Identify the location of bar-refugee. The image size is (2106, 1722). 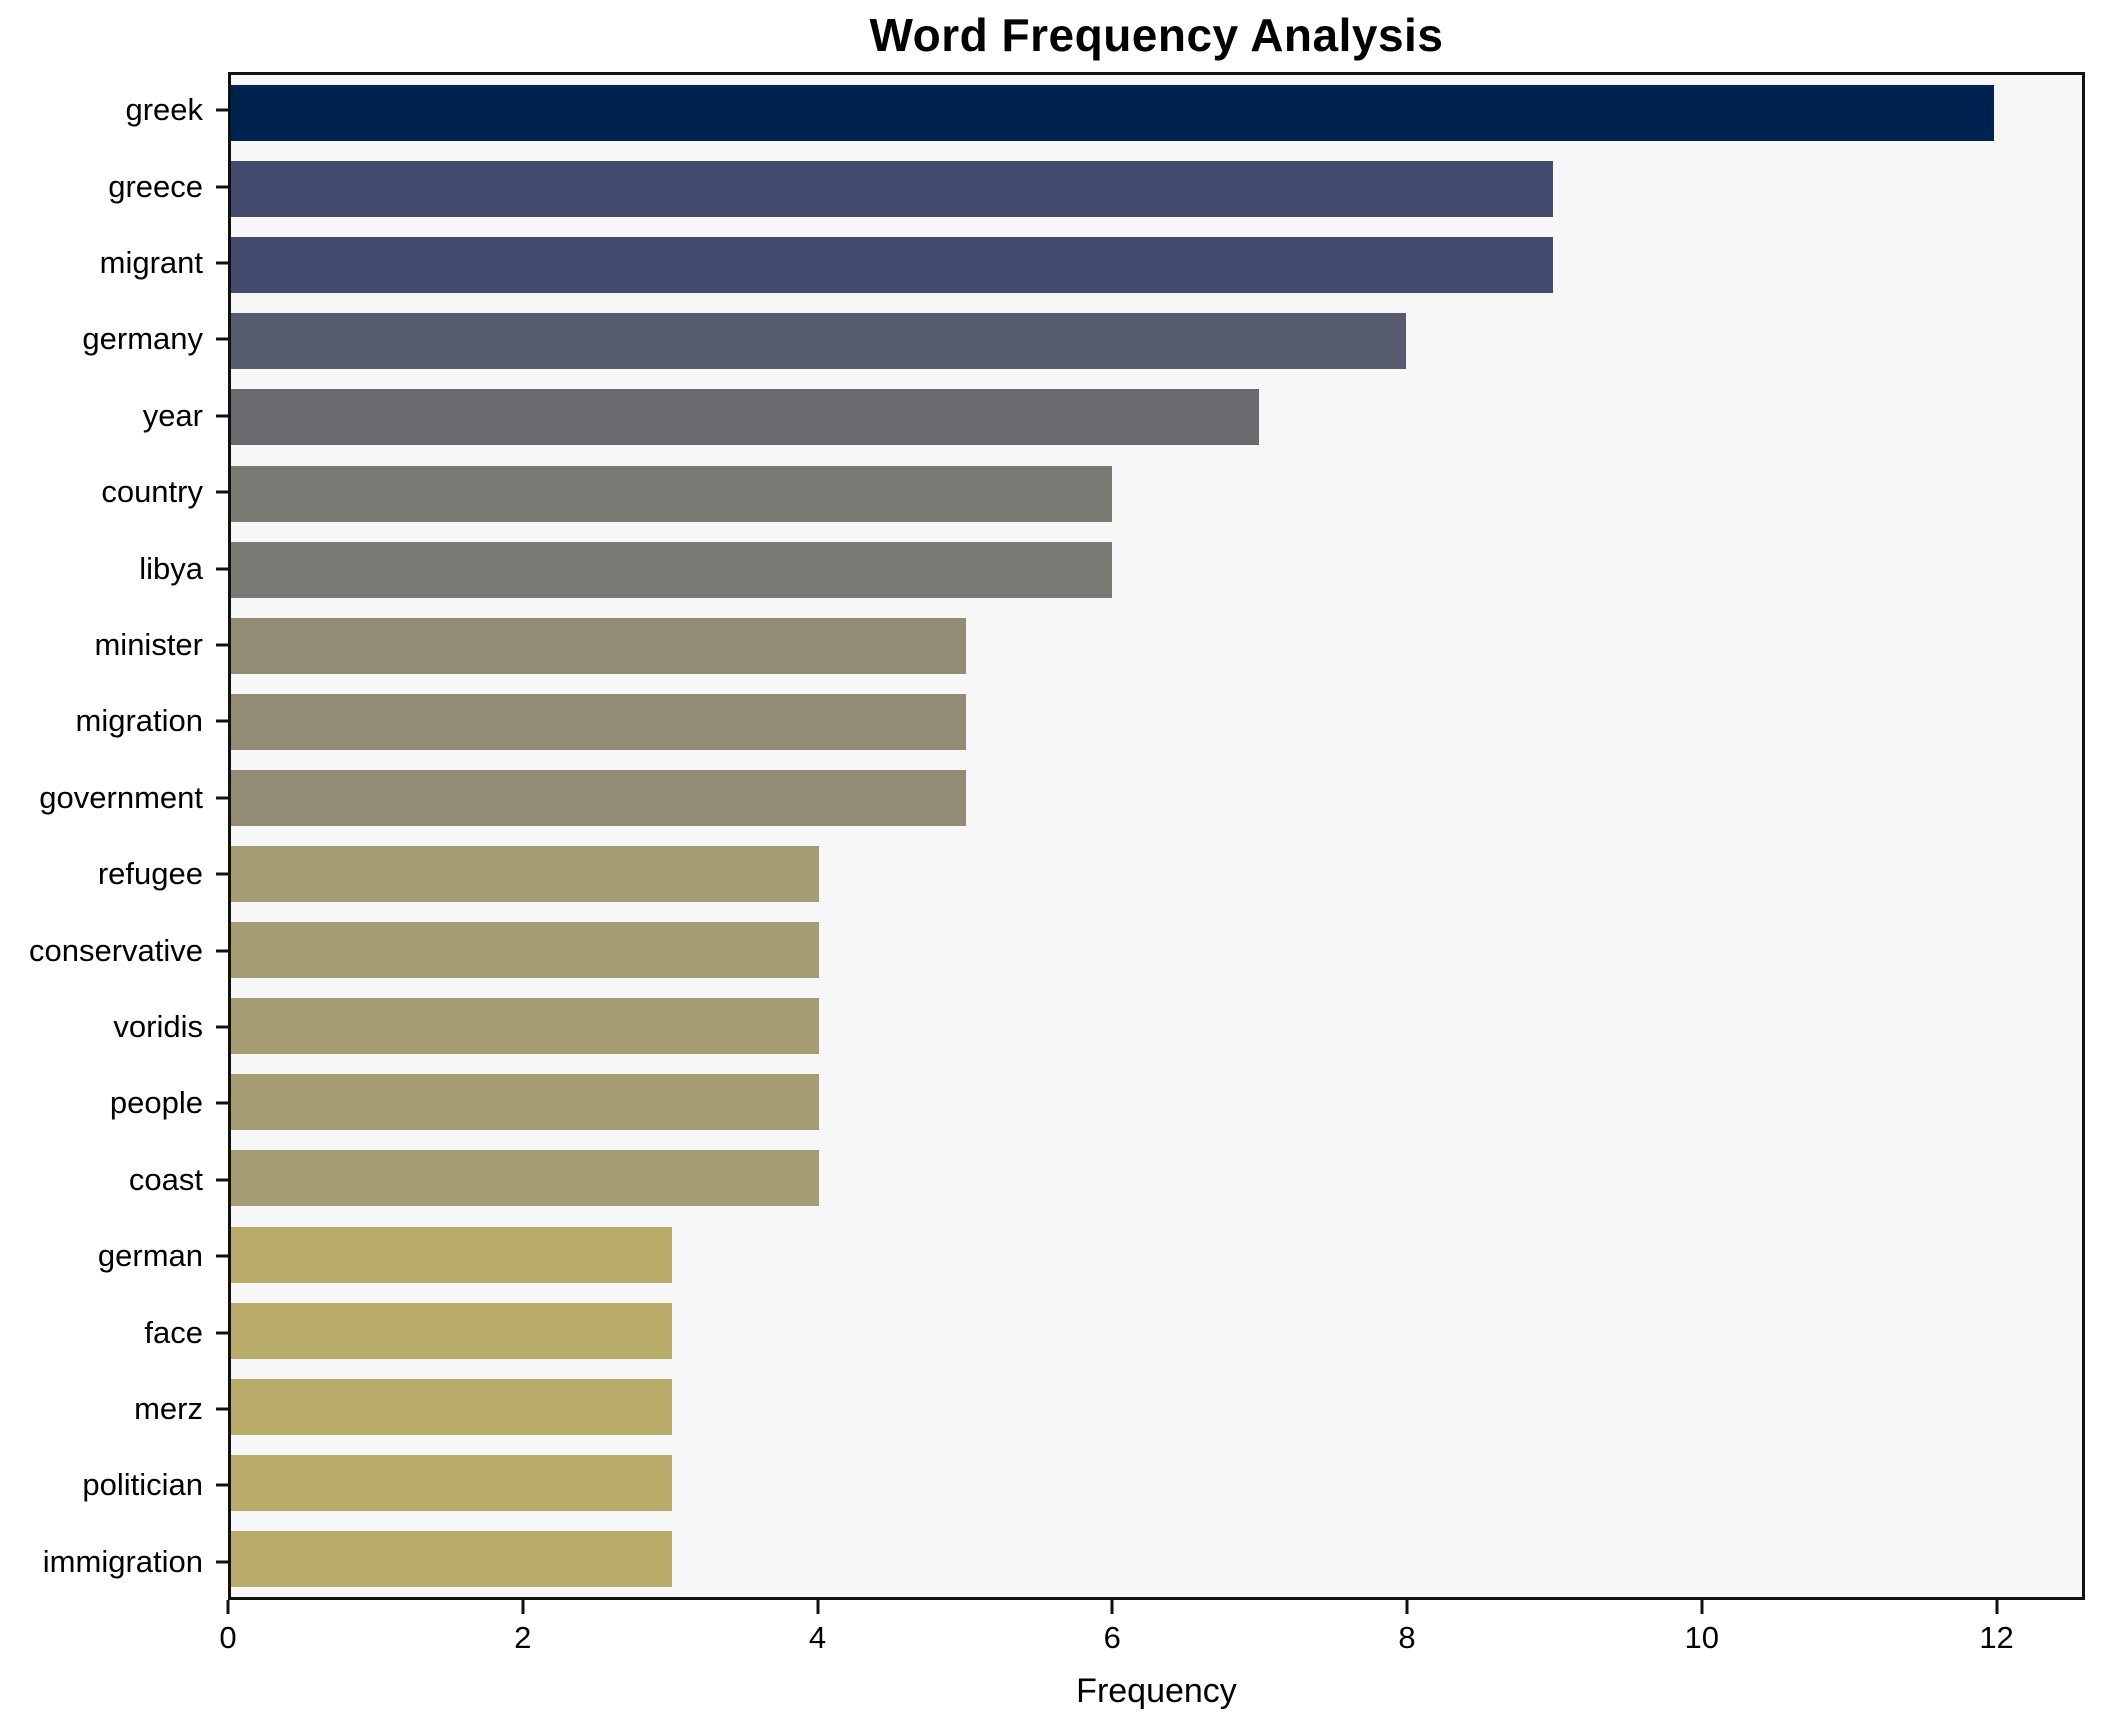
(525, 874).